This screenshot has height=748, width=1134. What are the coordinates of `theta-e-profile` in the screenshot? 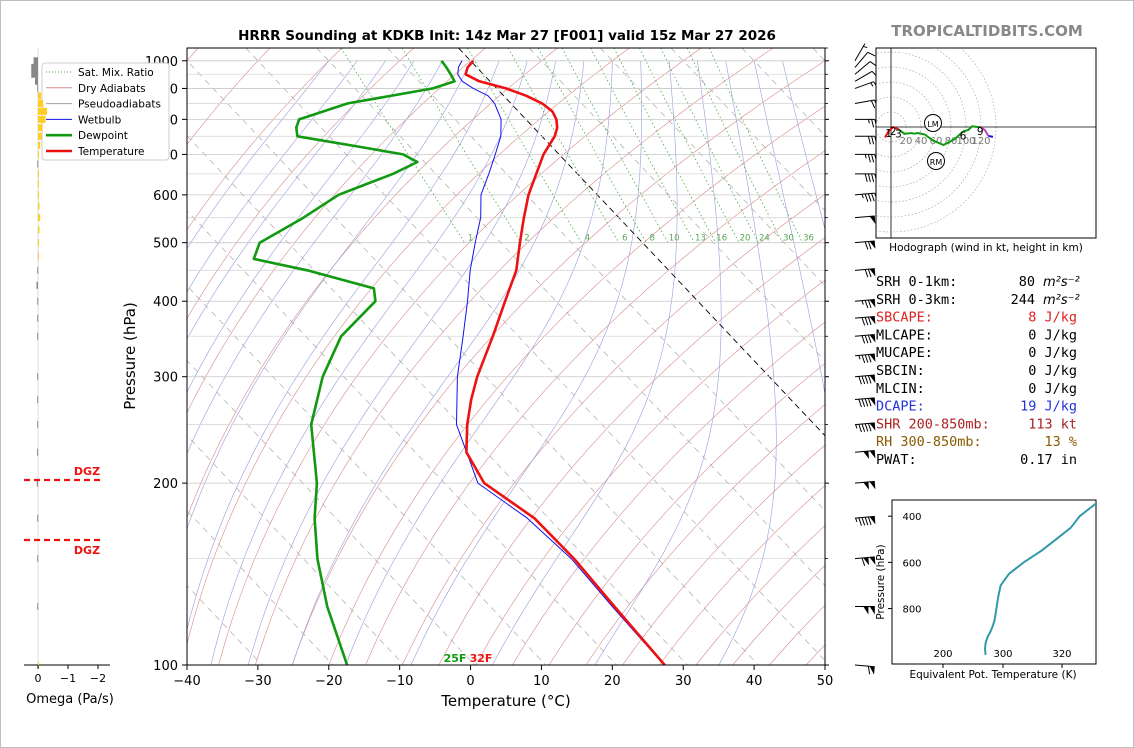 It's located at (1039, 578).